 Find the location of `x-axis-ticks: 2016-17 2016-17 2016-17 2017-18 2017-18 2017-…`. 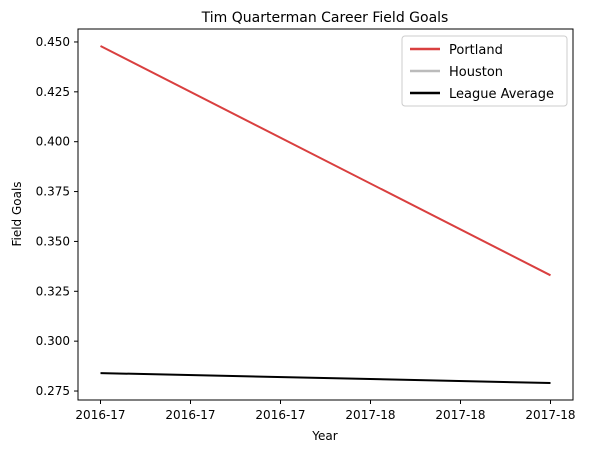

x-axis-ticks: 2016-17 2016-17 2016-17 2017-18 2017-18 2017-… is located at coordinates (325, 411).